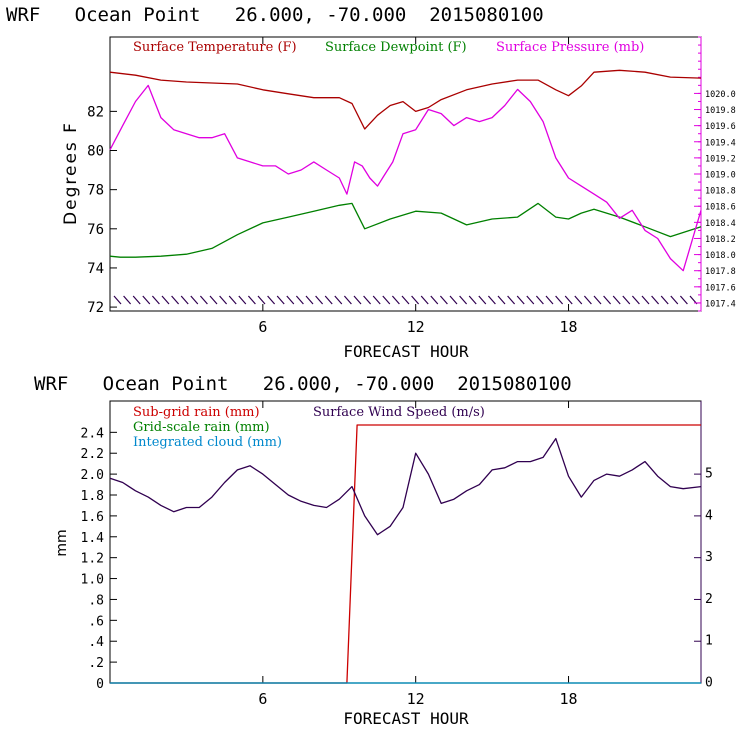  I want to click on chart1-legend-dewpoint: Surface Dewpoint (F), so click(396, 47).